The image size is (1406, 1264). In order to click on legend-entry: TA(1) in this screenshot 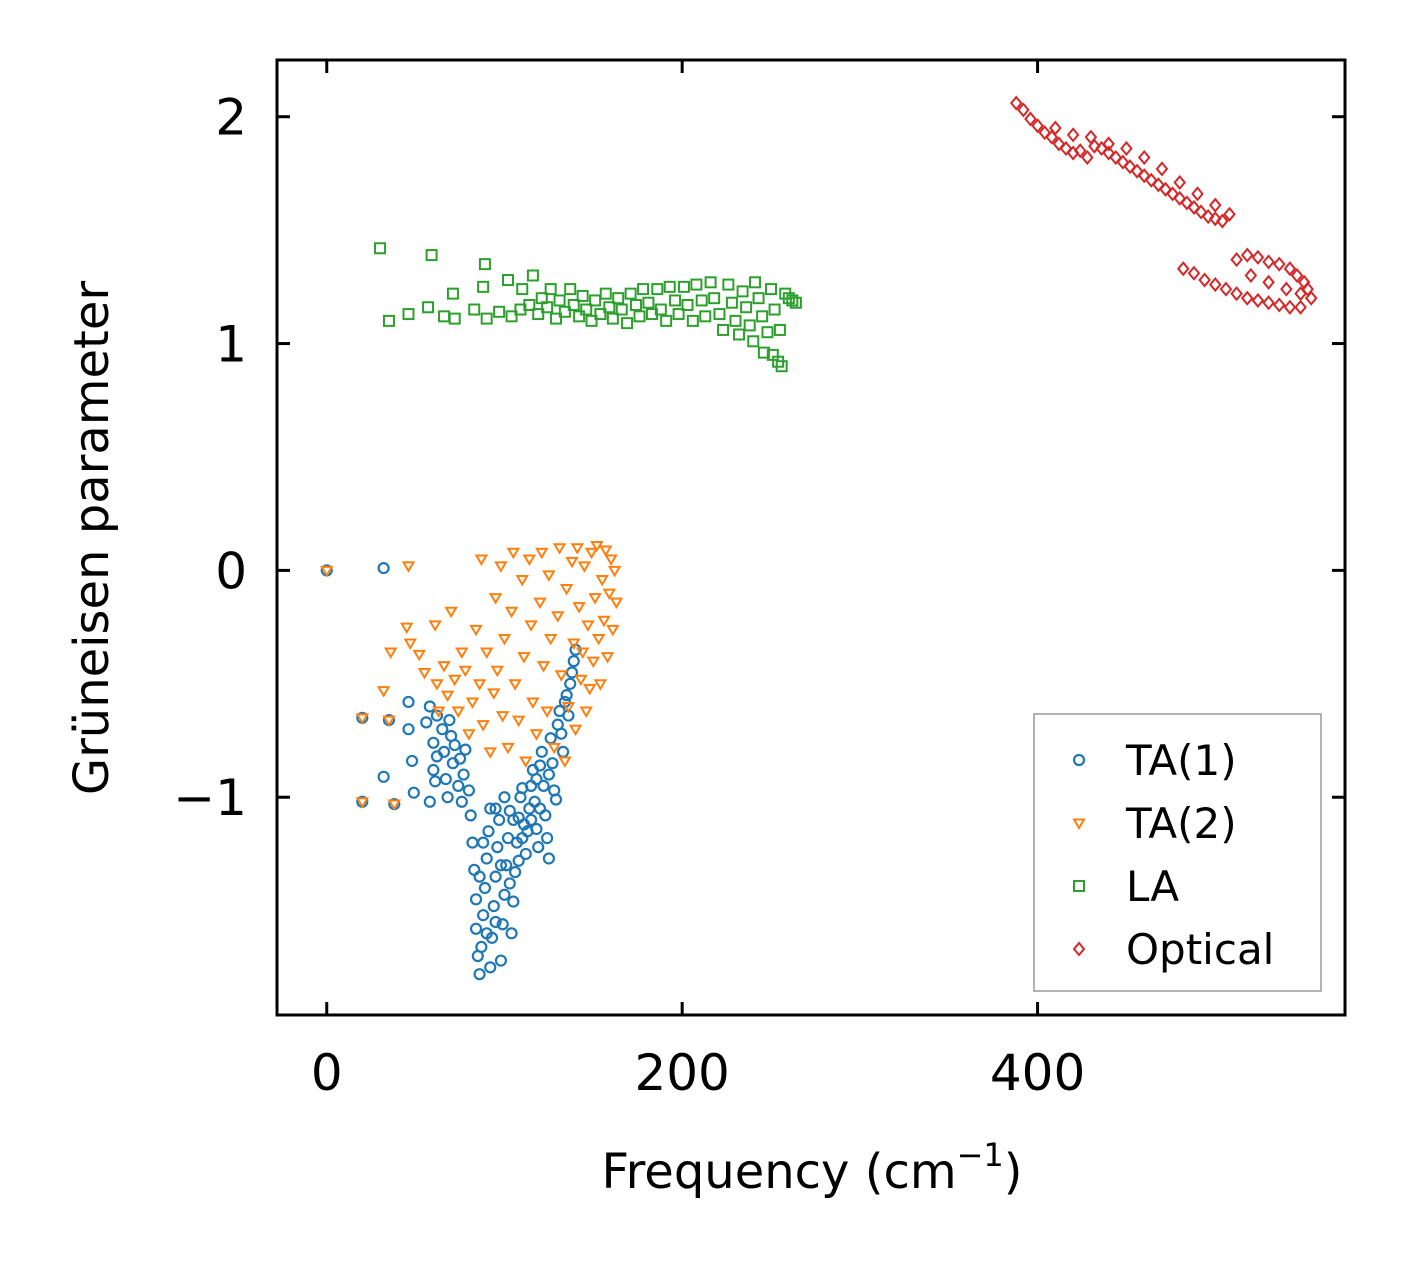, I will do `click(1154, 760)`.